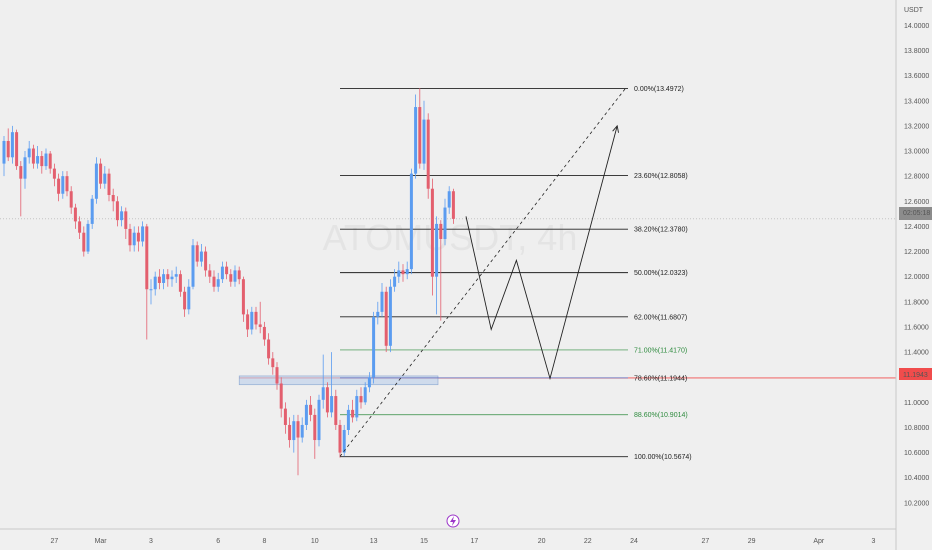 The image size is (932, 550). What do you see at coordinates (916, 177) in the screenshot?
I see `price-tick-label: 12.8000` at bounding box center [916, 177].